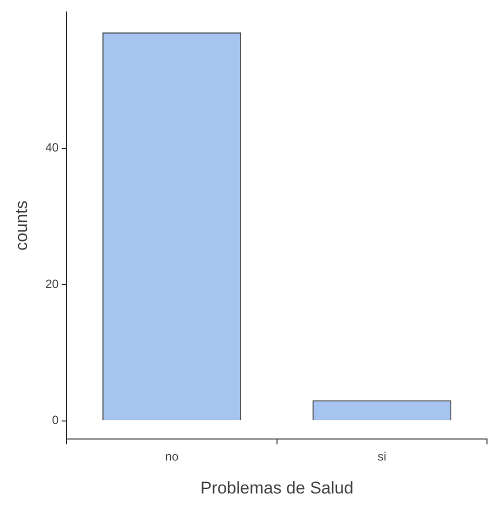 Image resolution: width=490 pixels, height=507 pixels. I want to click on x-tick-label: si, so click(382, 457).